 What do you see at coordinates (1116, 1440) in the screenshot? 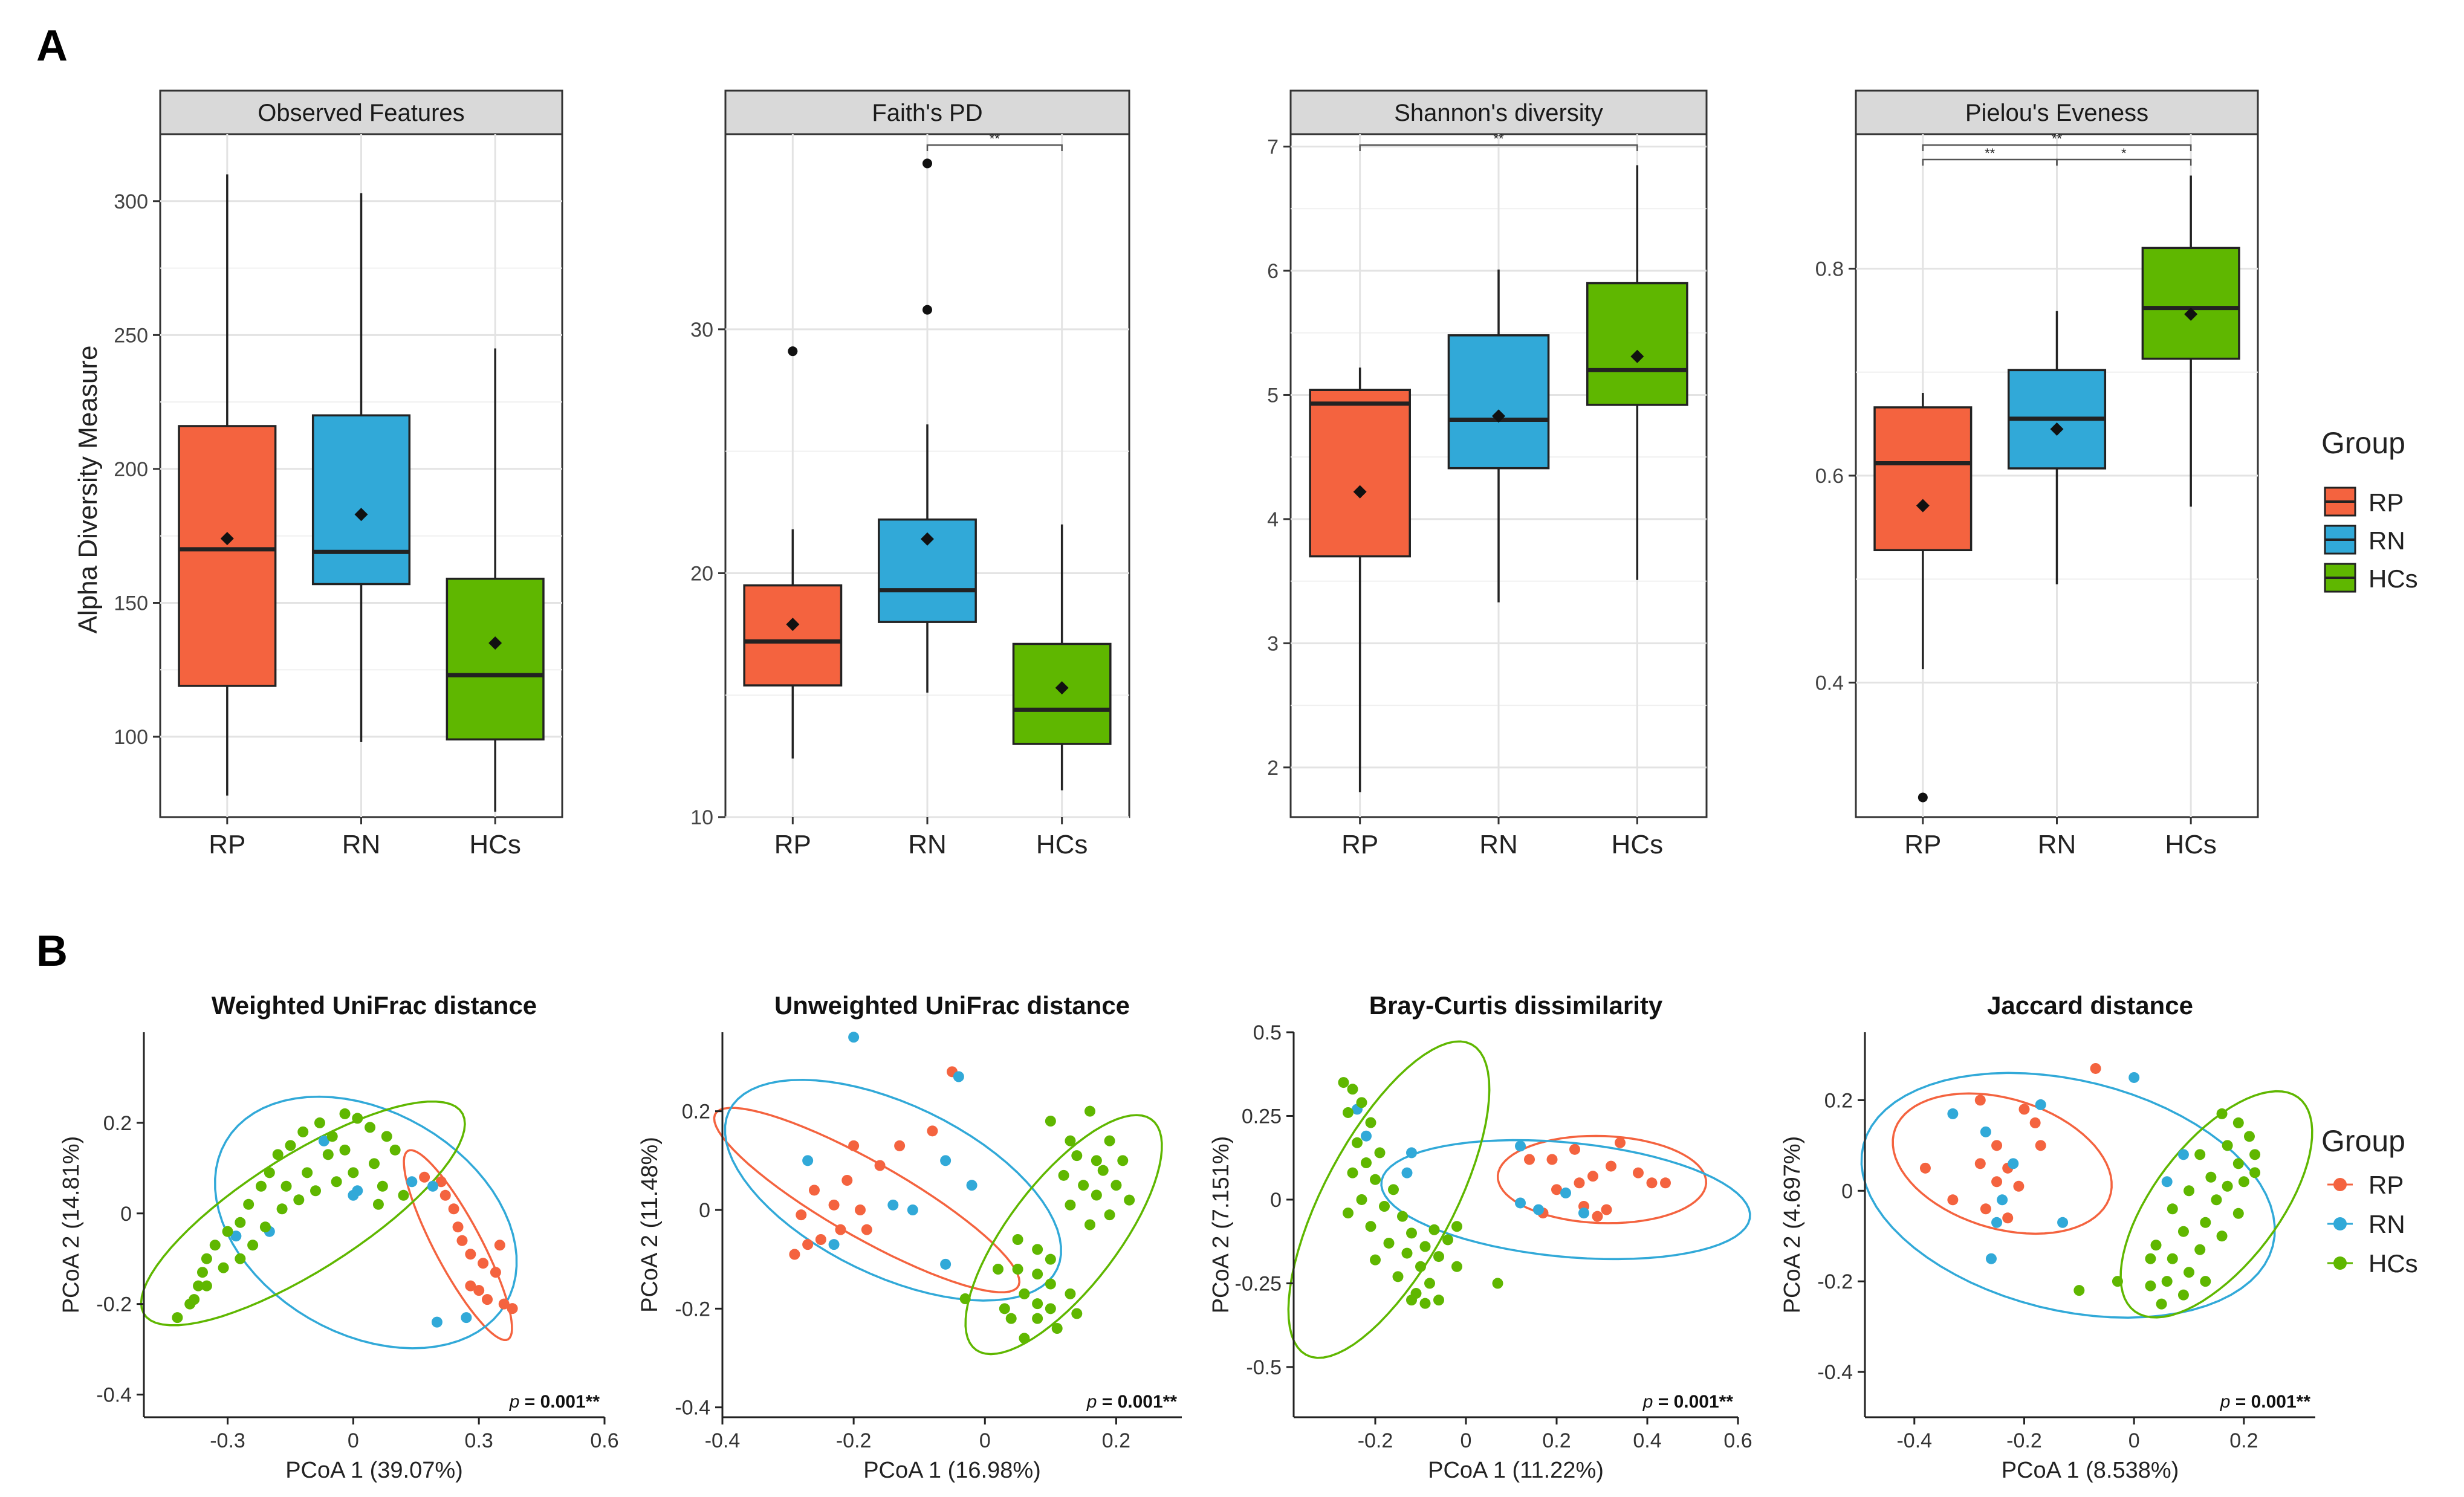
I see `pcoa-unweighted-unifrac-distance-xtick-label: 0.2` at bounding box center [1116, 1440].